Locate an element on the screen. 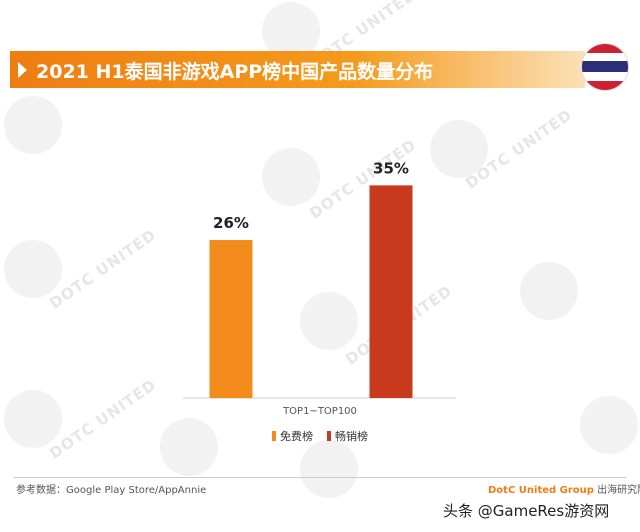 This screenshot has height=532, width=640. bar-value-label: 35% is located at coordinates (391, 168).